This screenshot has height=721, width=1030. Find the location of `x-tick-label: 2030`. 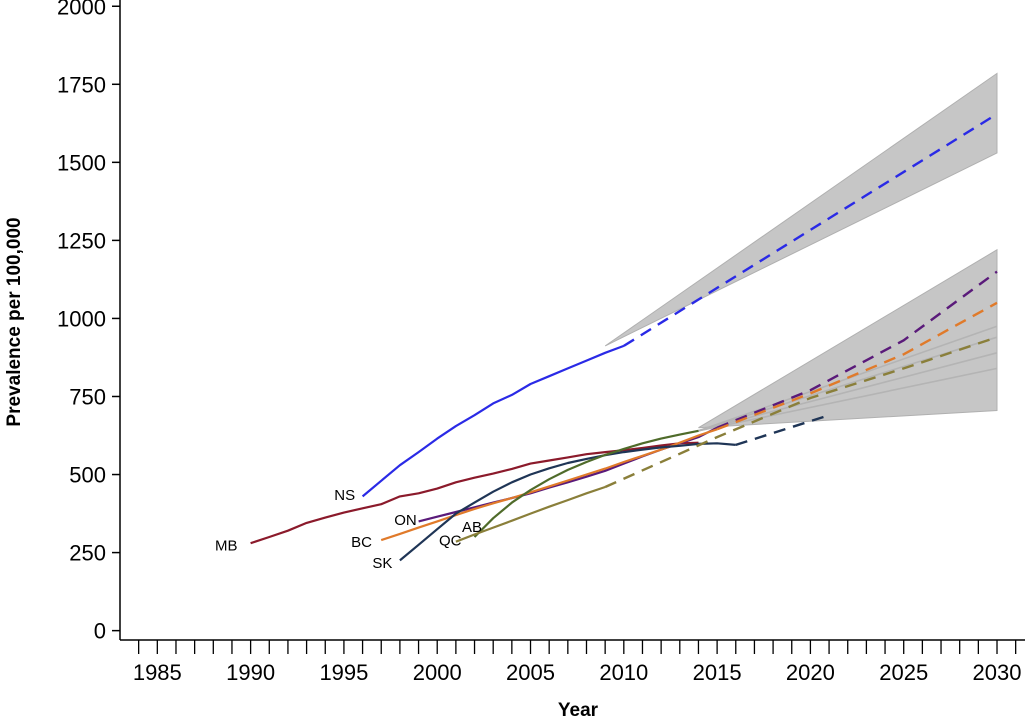

x-tick-label: 2030 is located at coordinates (997, 672).